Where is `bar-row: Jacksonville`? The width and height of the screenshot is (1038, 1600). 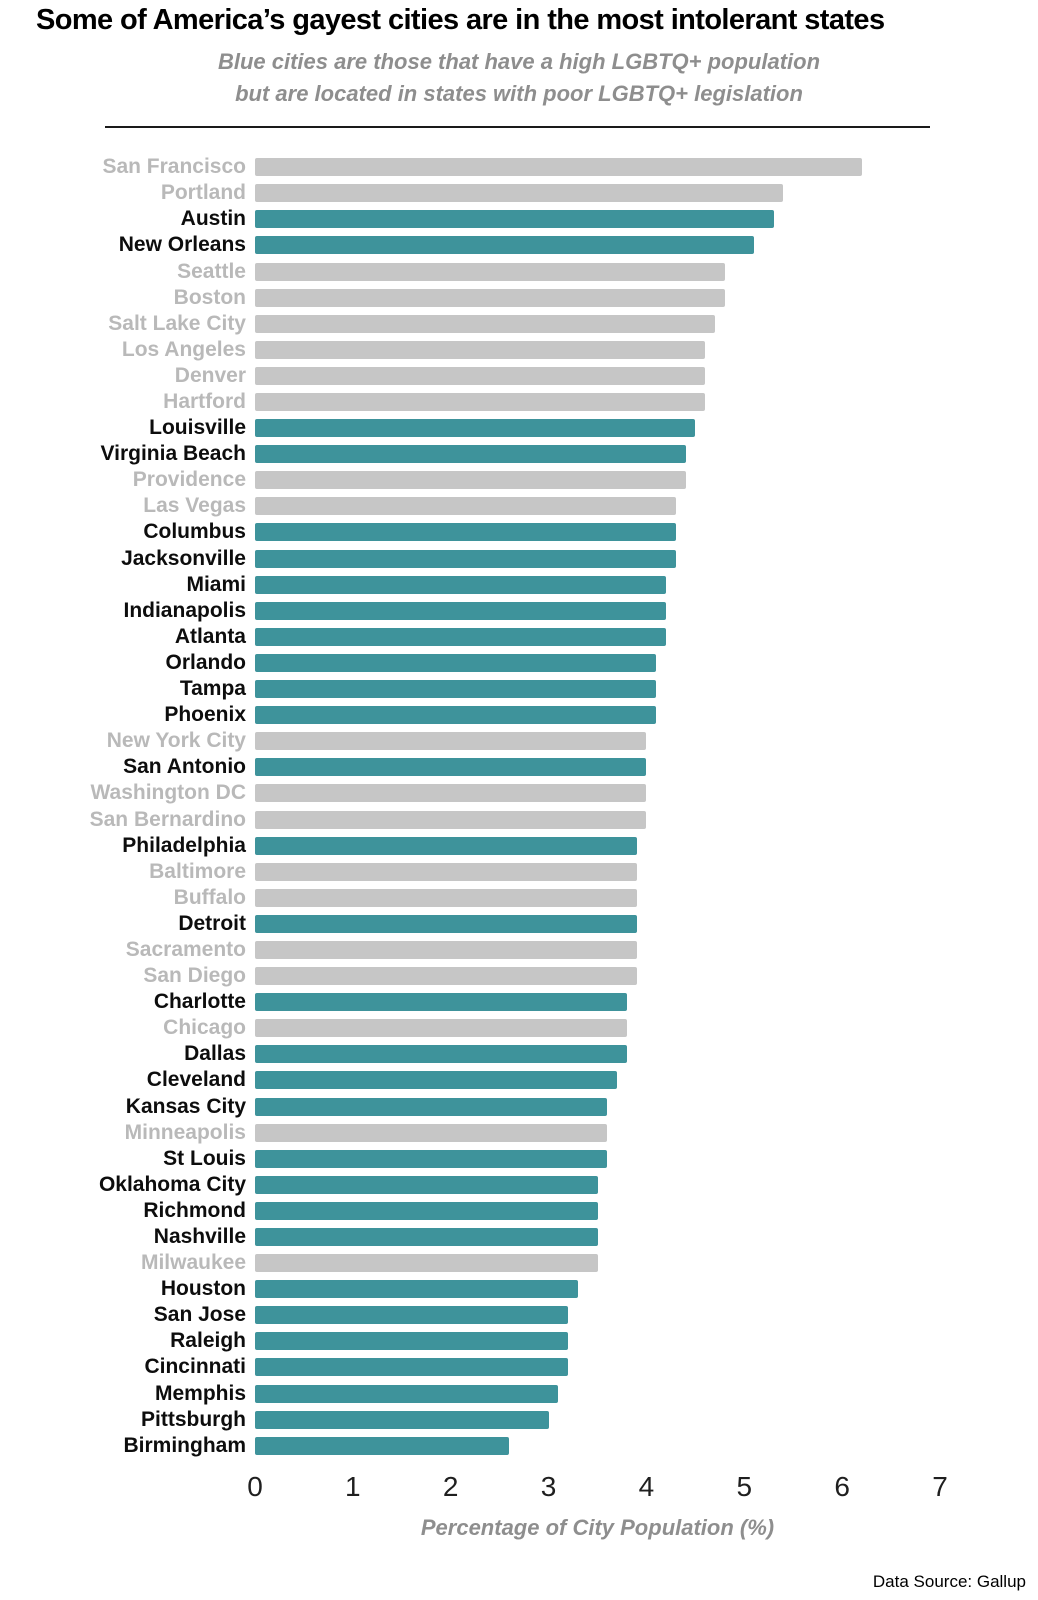
bar-row: Jacksonville is located at coordinates (519, 559).